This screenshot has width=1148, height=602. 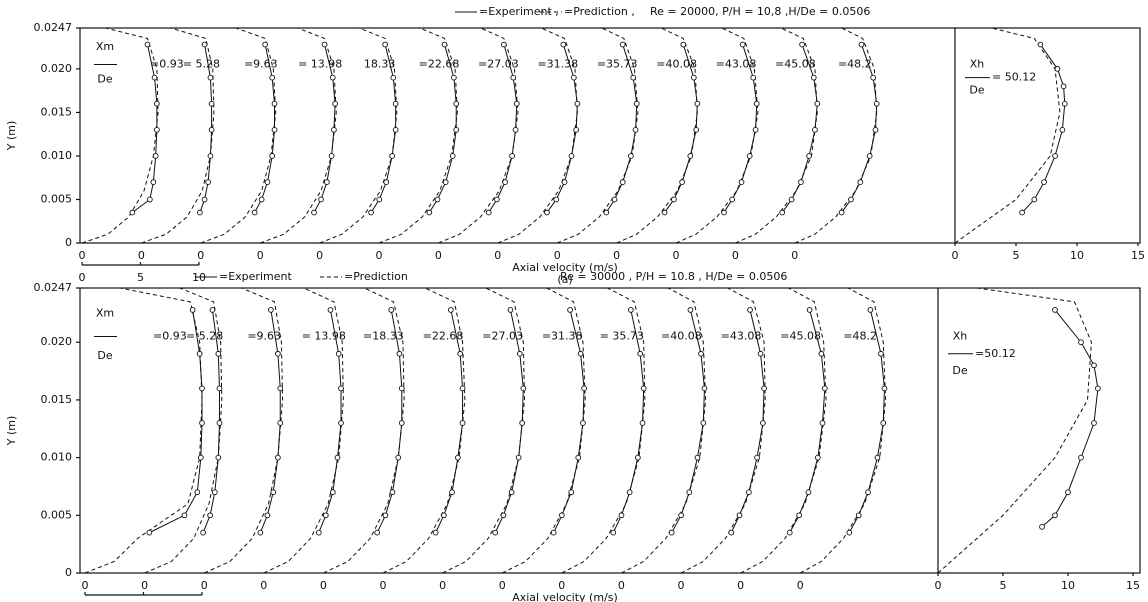 I want to click on y-tick-label: 0.015, so click(x=57, y=111).